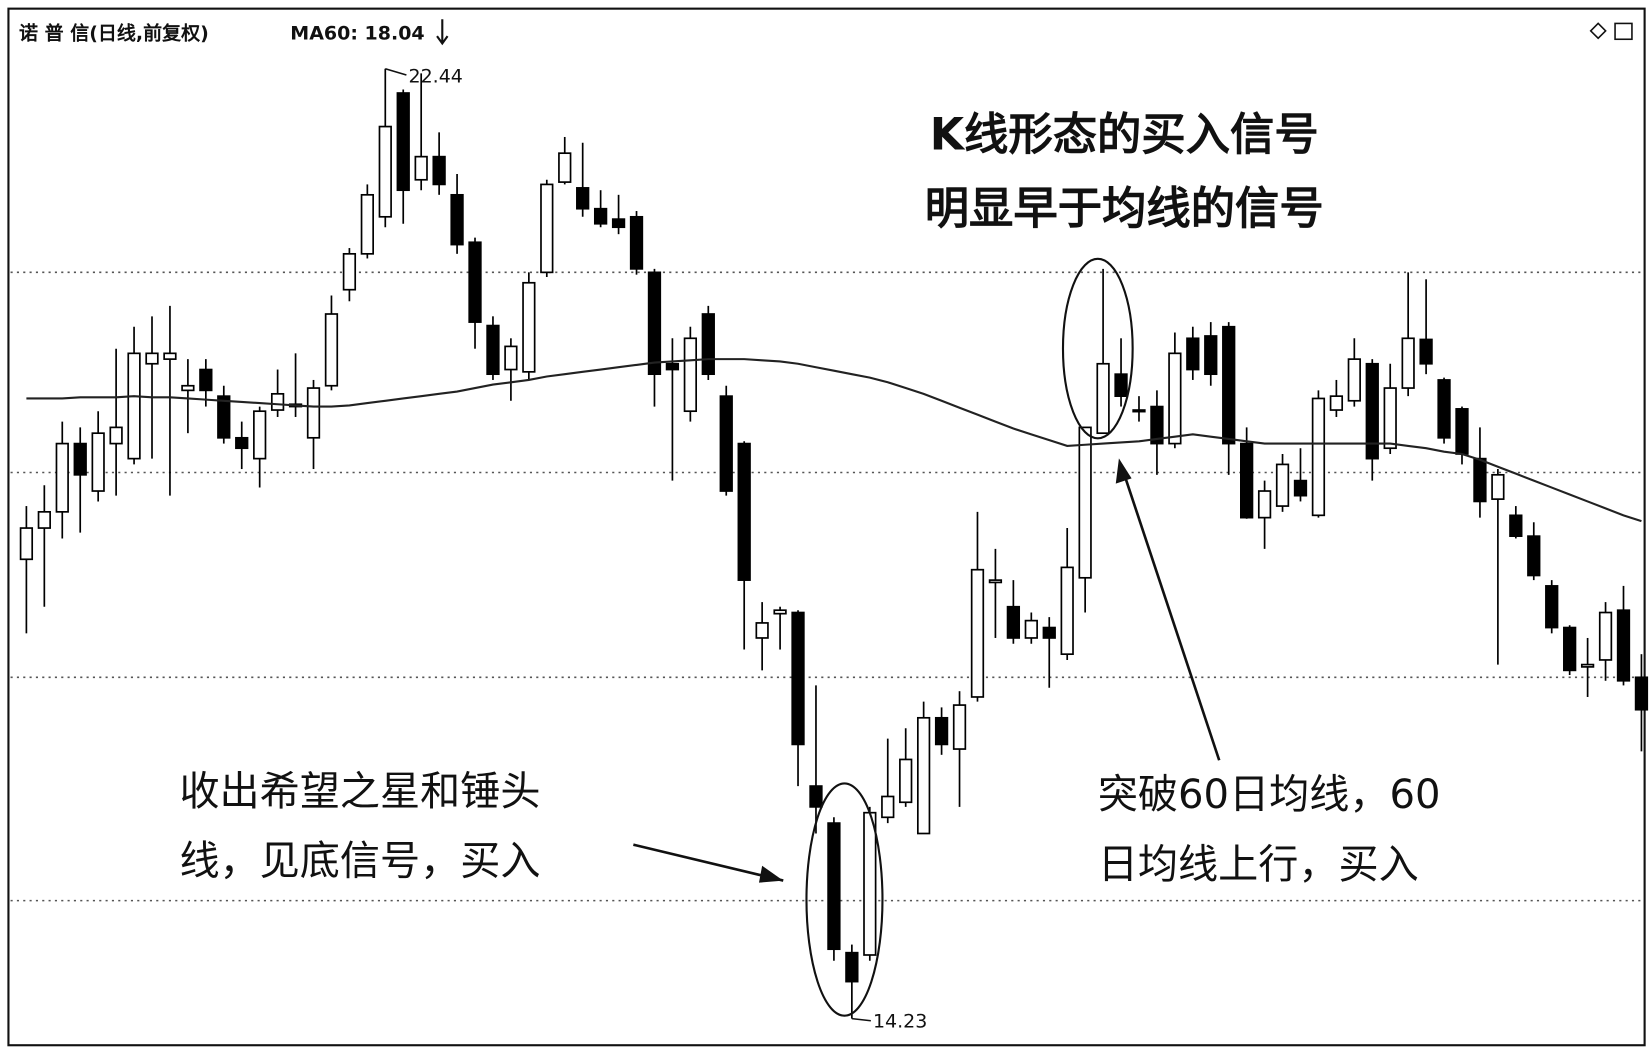 Image resolution: width=1652 pixels, height=1056 pixels. What do you see at coordinates (1123, 471) in the screenshot?
I see `arrow-head` at bounding box center [1123, 471].